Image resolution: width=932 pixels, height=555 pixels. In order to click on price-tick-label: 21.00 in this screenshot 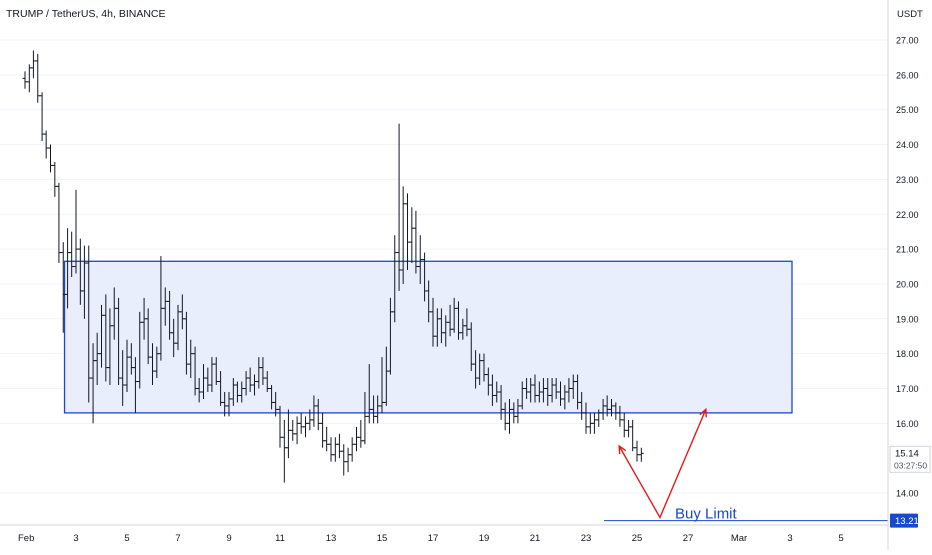, I will do `click(907, 250)`.